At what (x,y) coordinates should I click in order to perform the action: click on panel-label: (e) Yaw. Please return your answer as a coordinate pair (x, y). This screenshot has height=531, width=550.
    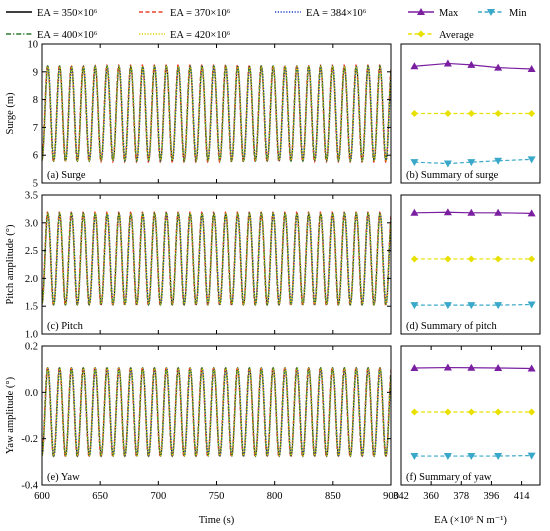
    Looking at the image, I should click on (63, 477).